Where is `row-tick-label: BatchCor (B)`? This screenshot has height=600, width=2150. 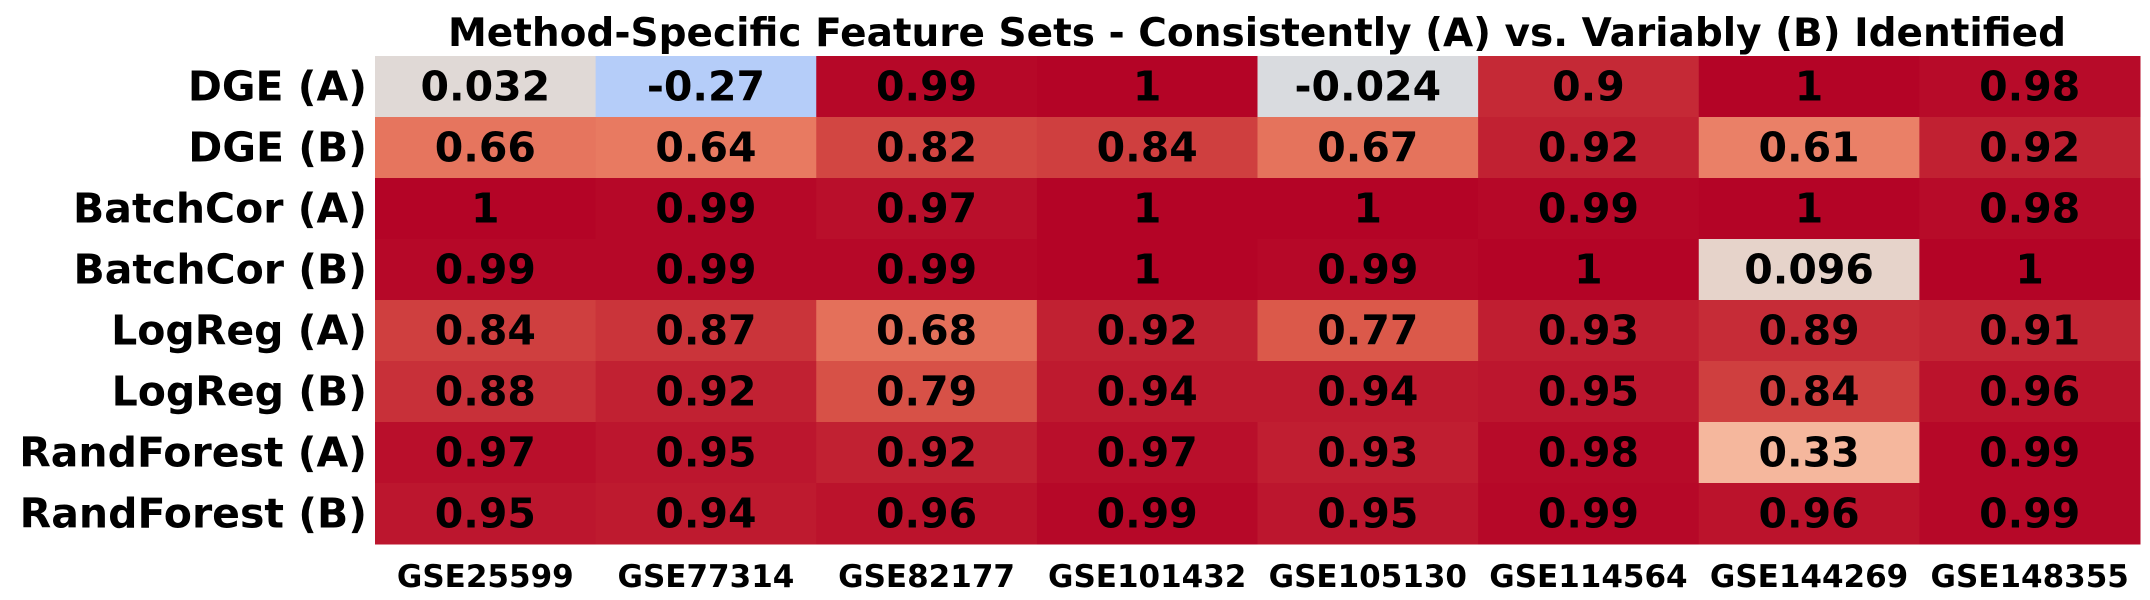 row-tick-label: BatchCor (B) is located at coordinates (221, 270).